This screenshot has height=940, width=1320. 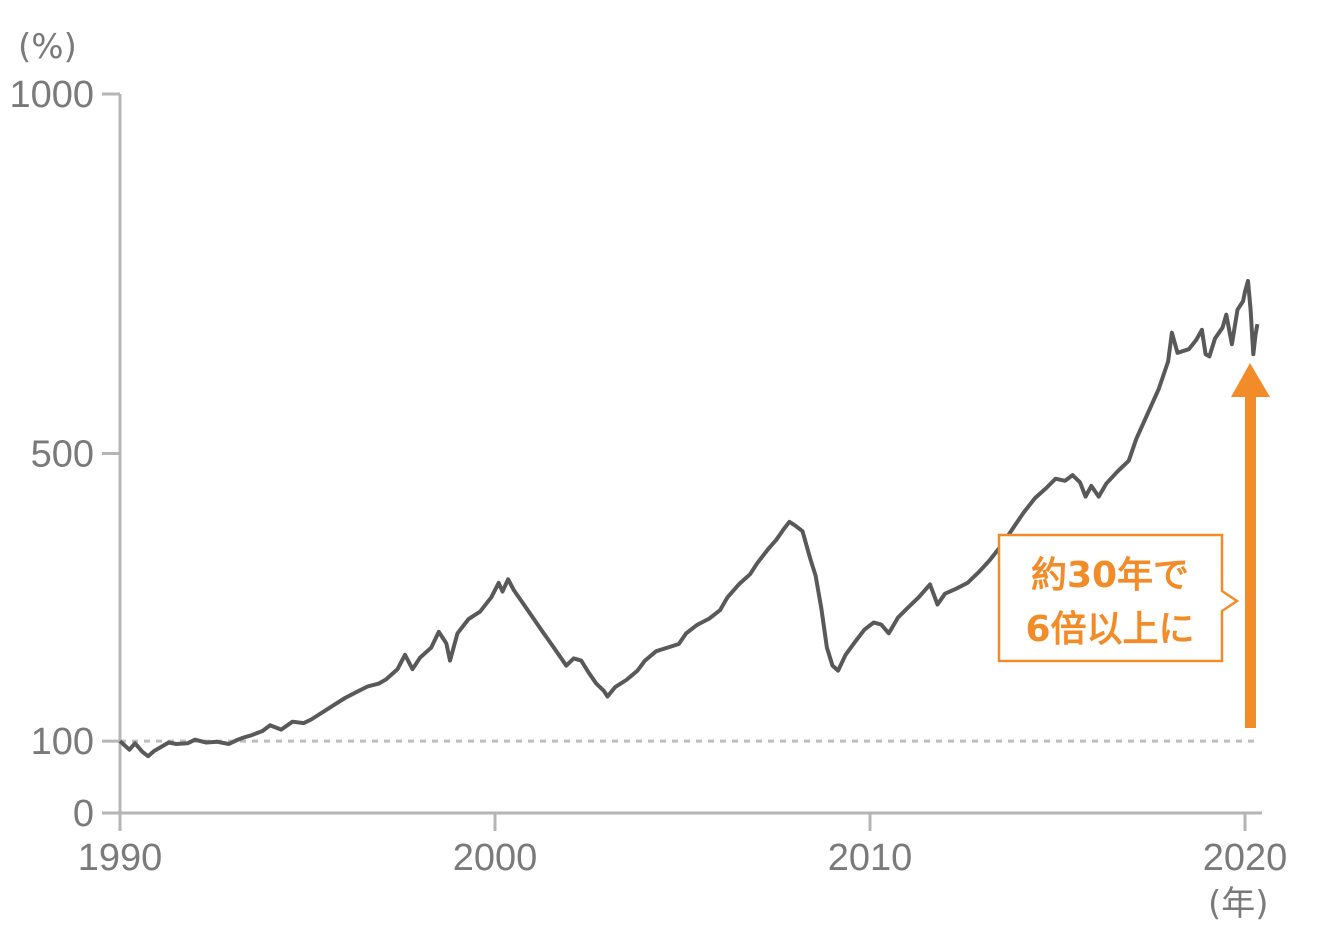 What do you see at coordinates (1250, 562) in the screenshot?
I see `growth-arrow-shaft` at bounding box center [1250, 562].